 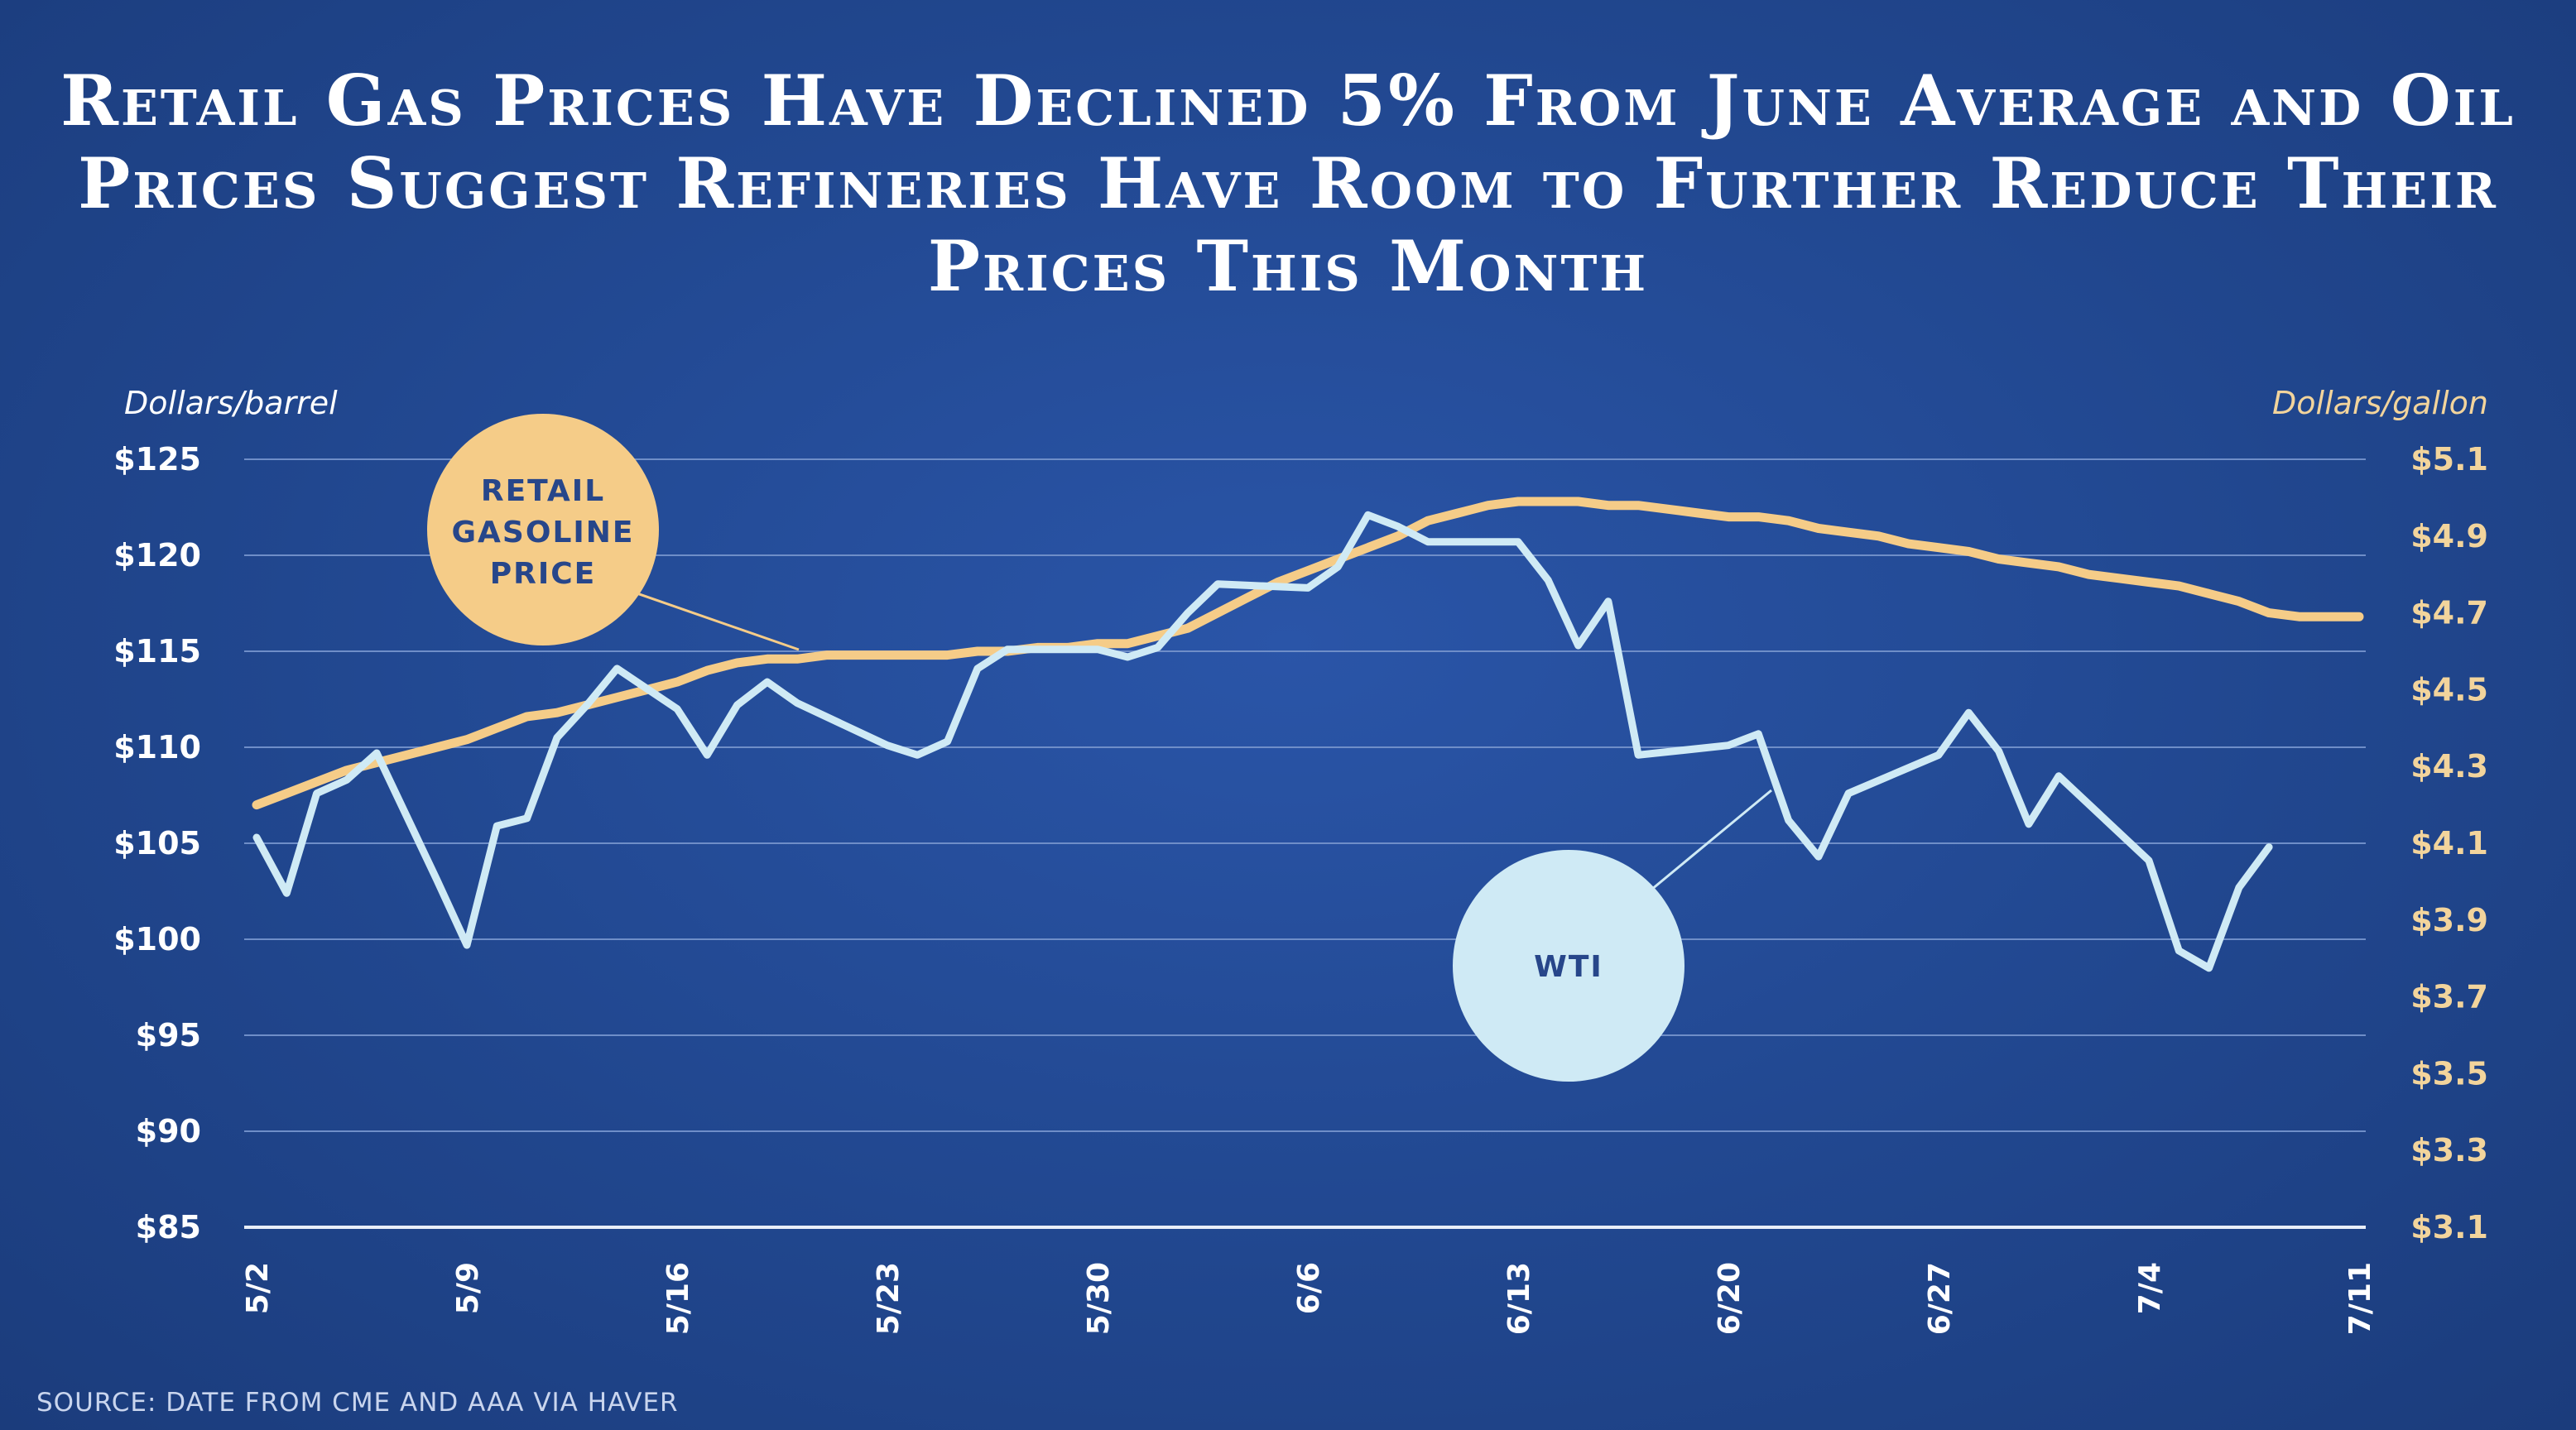 I want to click on gasoline-label-text: GASOLINE, so click(x=543, y=532).